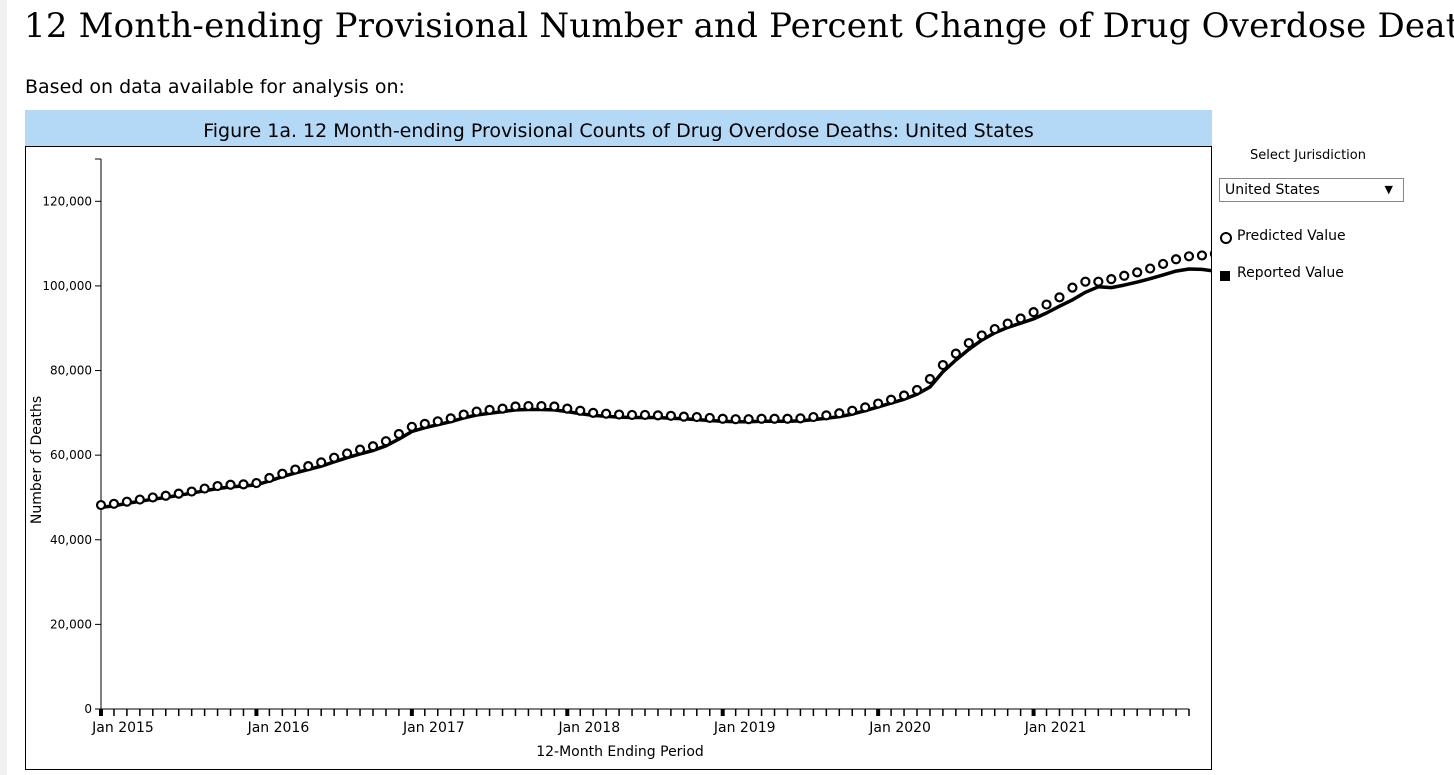  What do you see at coordinates (3, 387) in the screenshot?
I see `left-rail` at bounding box center [3, 387].